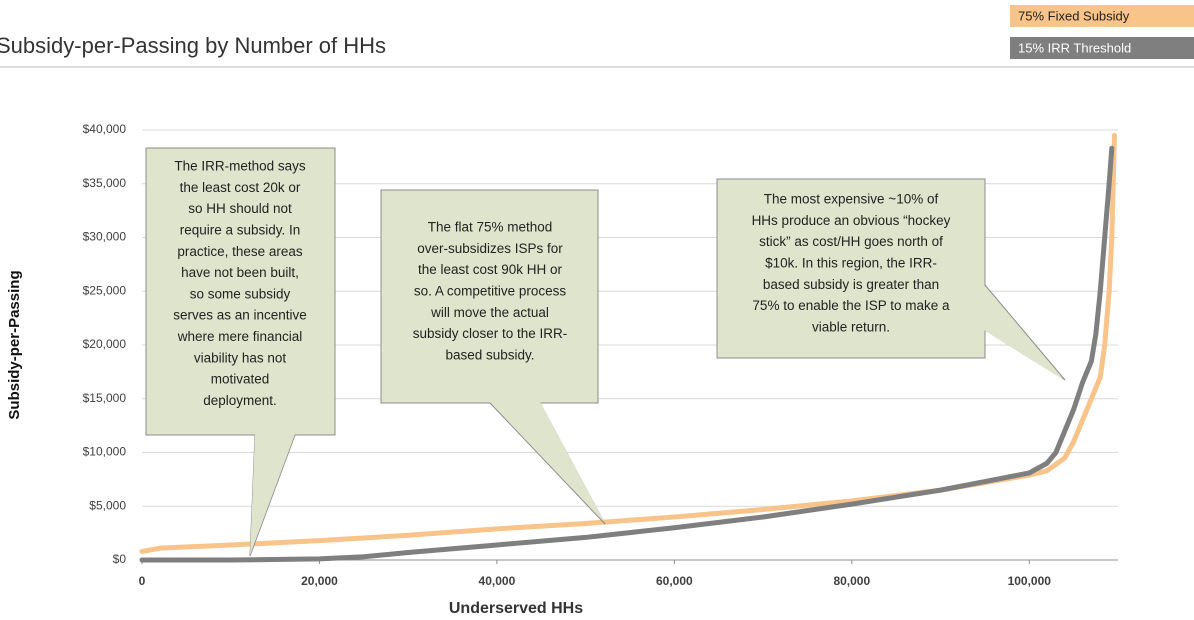 The image size is (1194, 620). What do you see at coordinates (240, 315) in the screenshot?
I see `callout-text: serves as an incentive` at bounding box center [240, 315].